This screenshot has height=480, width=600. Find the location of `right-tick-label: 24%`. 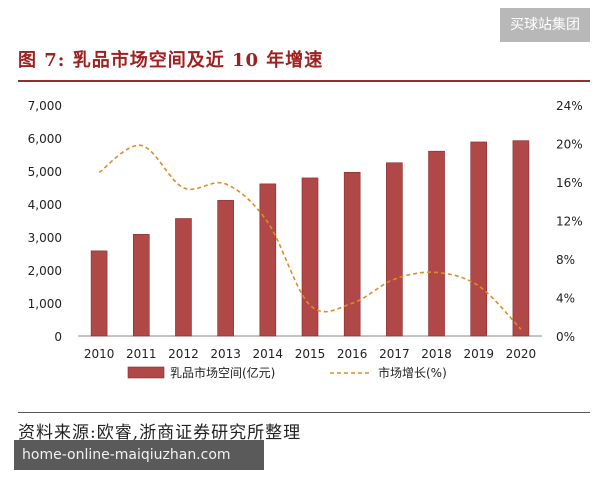

right-tick-label: 24% is located at coordinates (569, 106).